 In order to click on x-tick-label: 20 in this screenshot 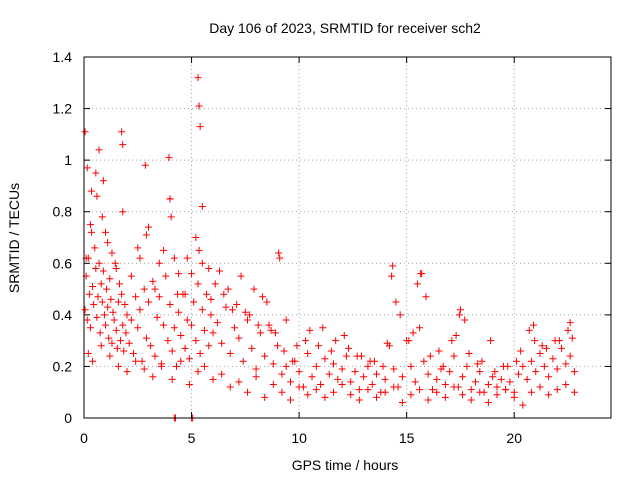, I will do `click(514, 438)`.